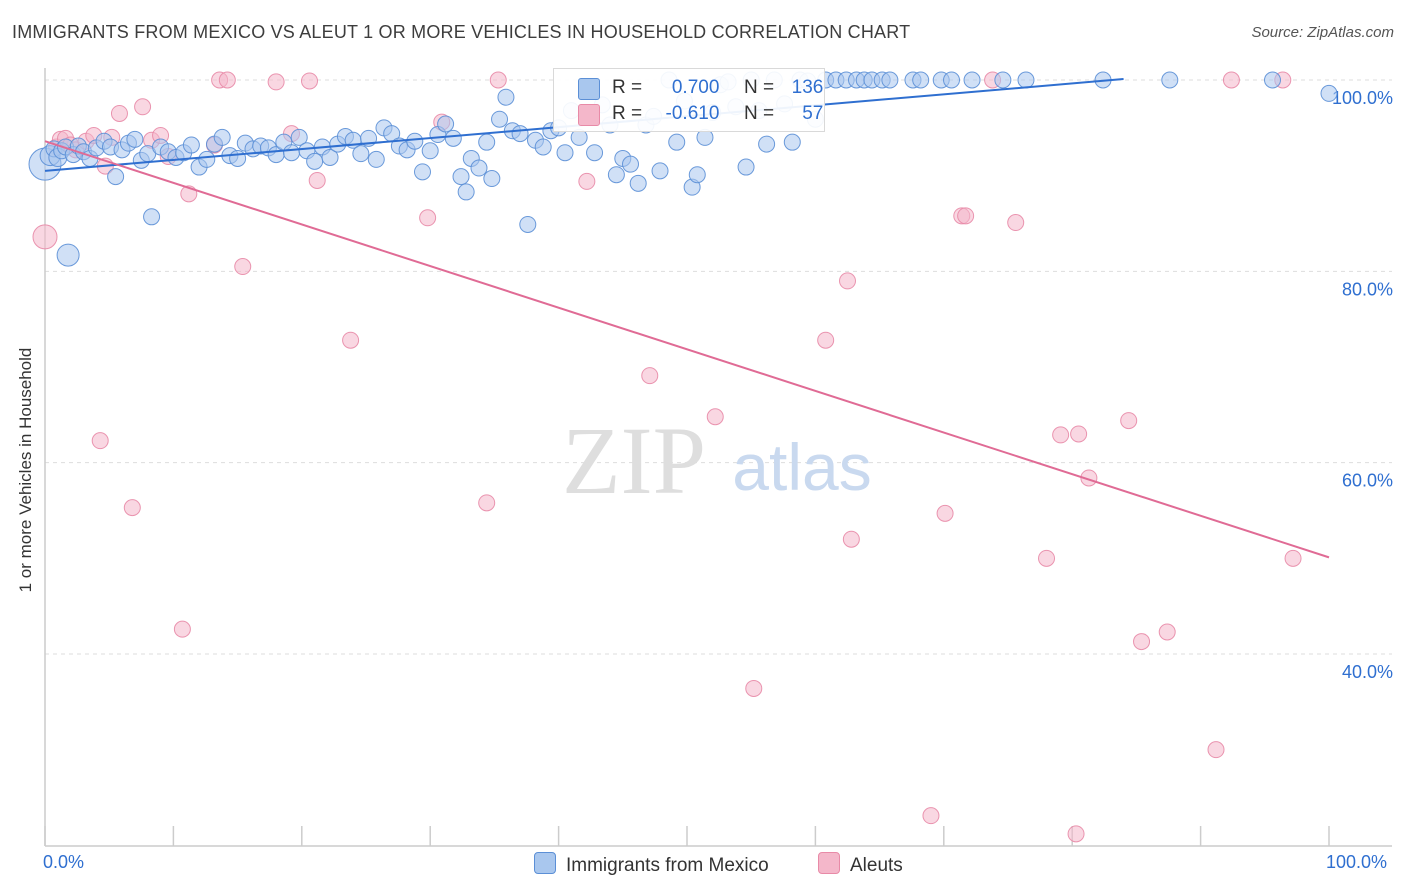  I want to click on bottom-legend-label-aleuts: Aleuts, so click(876, 865).